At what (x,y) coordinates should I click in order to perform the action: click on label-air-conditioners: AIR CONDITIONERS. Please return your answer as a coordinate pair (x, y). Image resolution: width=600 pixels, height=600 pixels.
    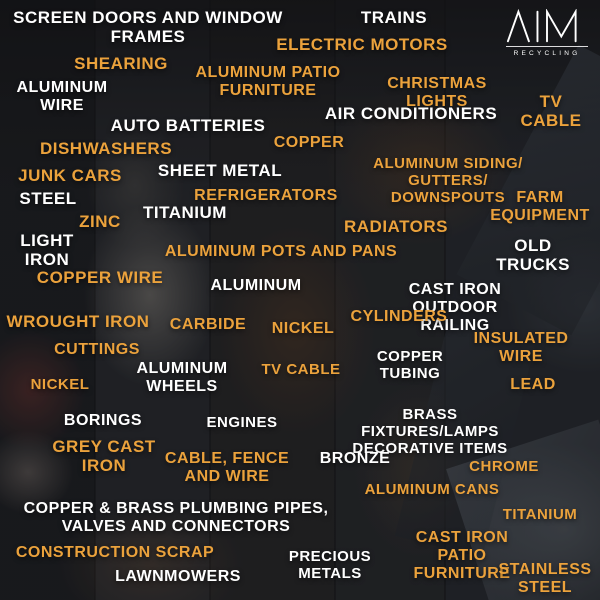
    Looking at the image, I should click on (411, 113).